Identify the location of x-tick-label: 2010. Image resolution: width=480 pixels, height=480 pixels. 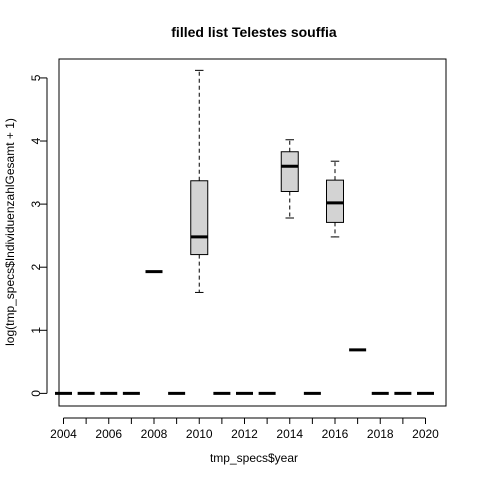
(199, 434).